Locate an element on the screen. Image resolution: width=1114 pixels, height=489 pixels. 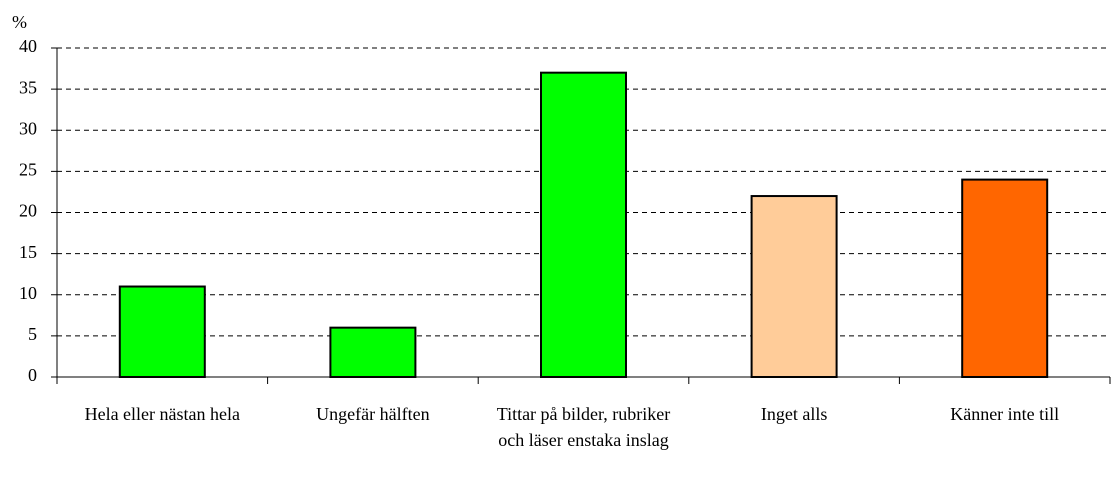
x-tick-label: Ungefär hälften is located at coordinates (373, 414).